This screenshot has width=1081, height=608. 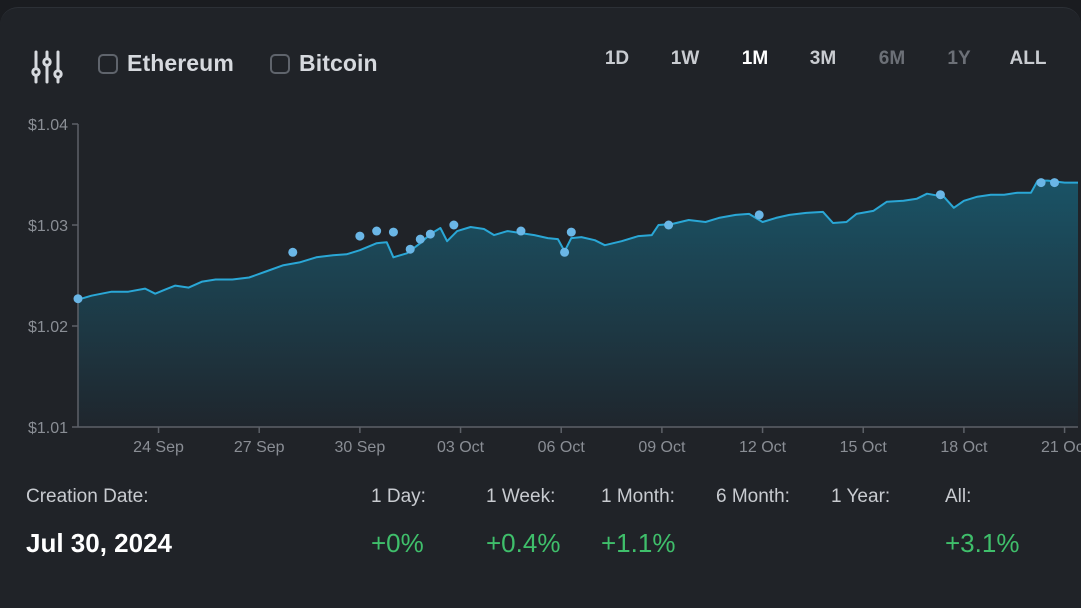 What do you see at coordinates (398, 496) in the screenshot?
I see `stat-1-day-label: 1 Day:` at bounding box center [398, 496].